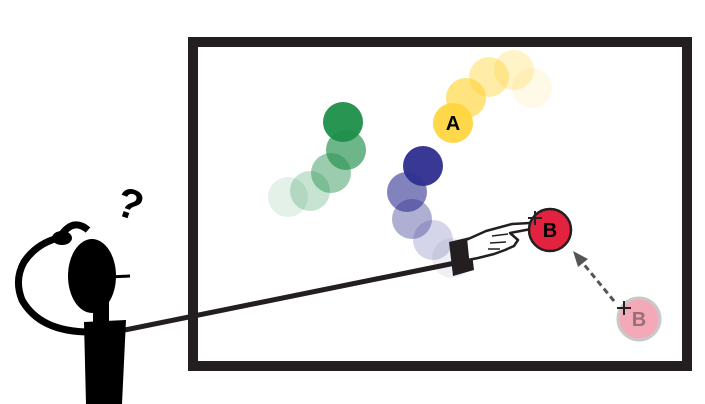 Image resolution: width=705 pixels, height=404 pixels. Describe the element at coordinates (130, 204) in the screenshot. I see `question-mark-icon: ?` at that location.